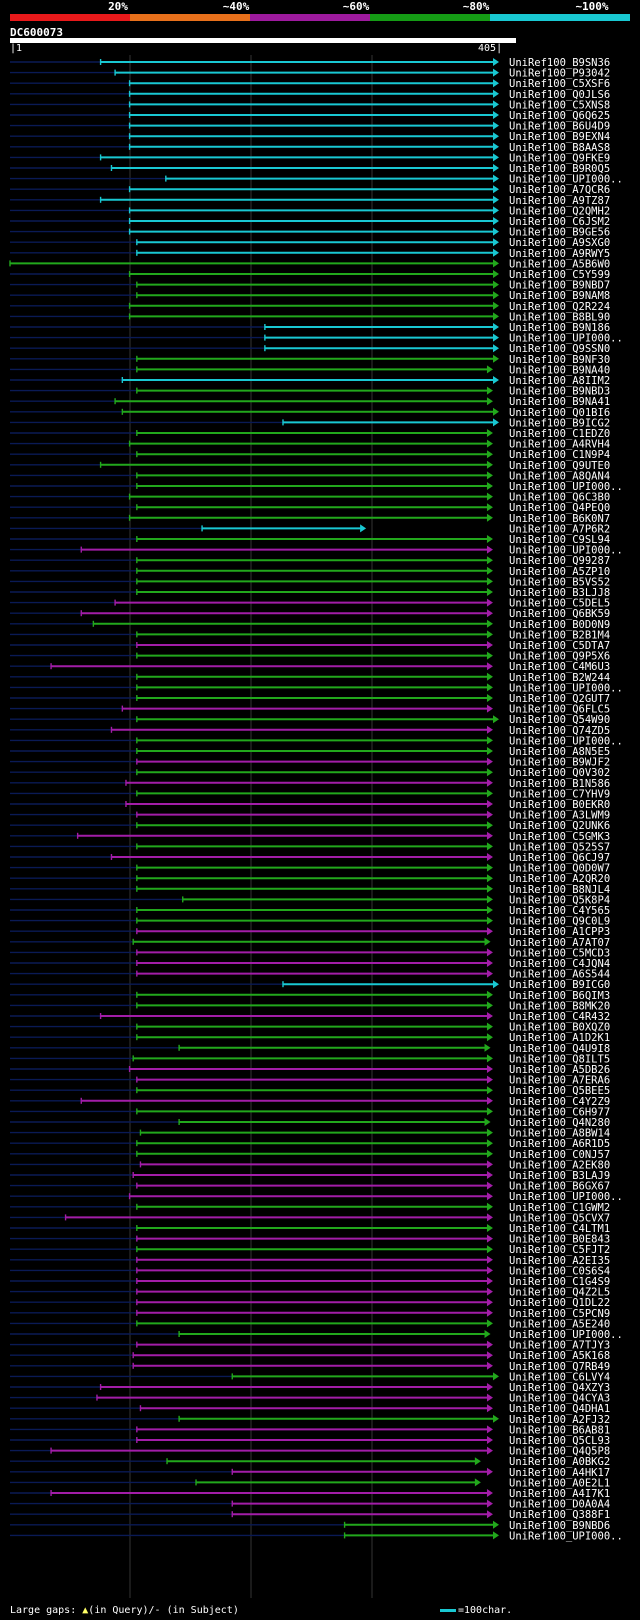 This screenshot has width=640, height=1620. What do you see at coordinates (310, 1399) in the screenshot?
I see `hit-row: UniRef100_Q4CYA3` at bounding box center [310, 1399].